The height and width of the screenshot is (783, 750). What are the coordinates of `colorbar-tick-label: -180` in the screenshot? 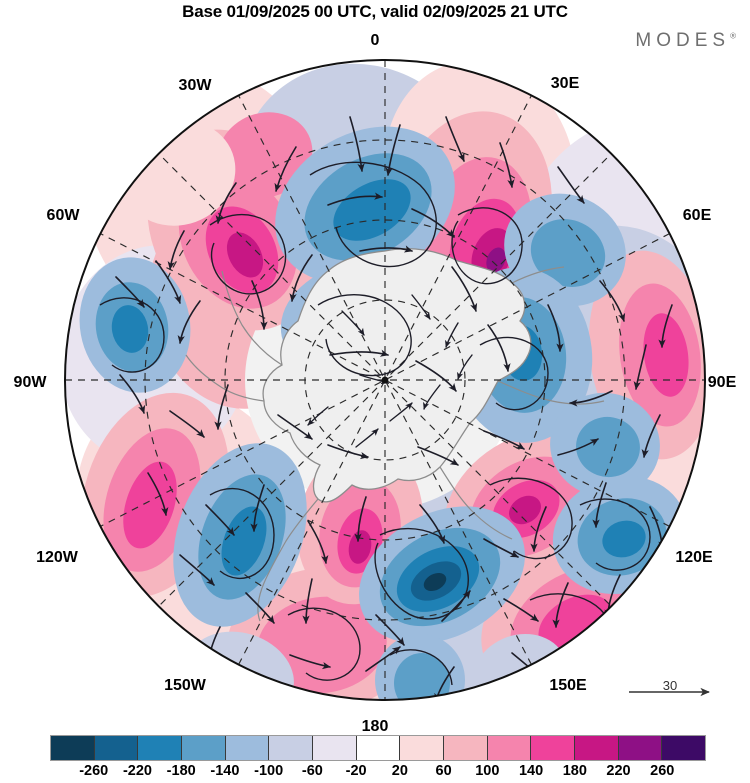 It's located at (181, 771).